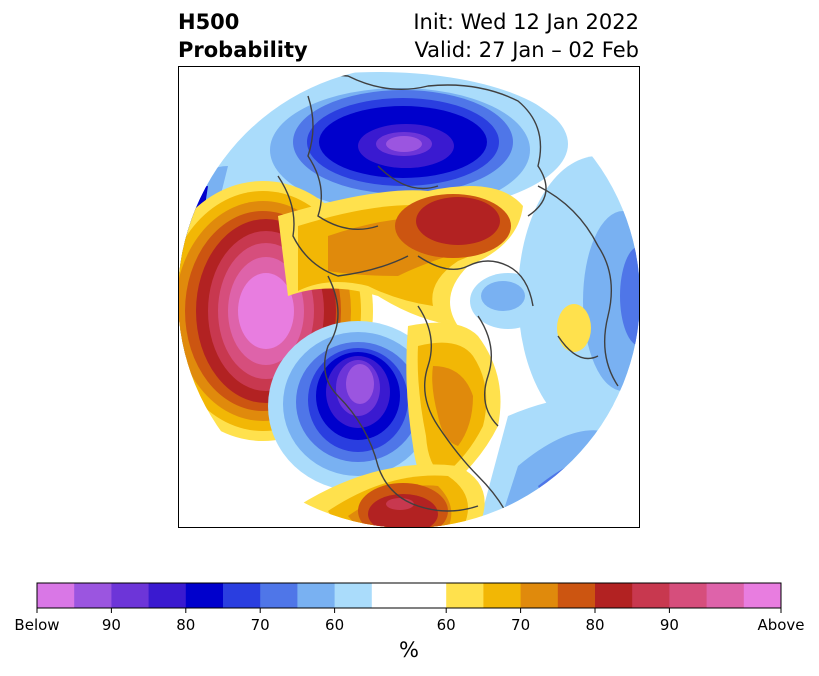  Describe the element at coordinates (37, 625) in the screenshot. I see `colorbar-tick-label: Below` at that location.